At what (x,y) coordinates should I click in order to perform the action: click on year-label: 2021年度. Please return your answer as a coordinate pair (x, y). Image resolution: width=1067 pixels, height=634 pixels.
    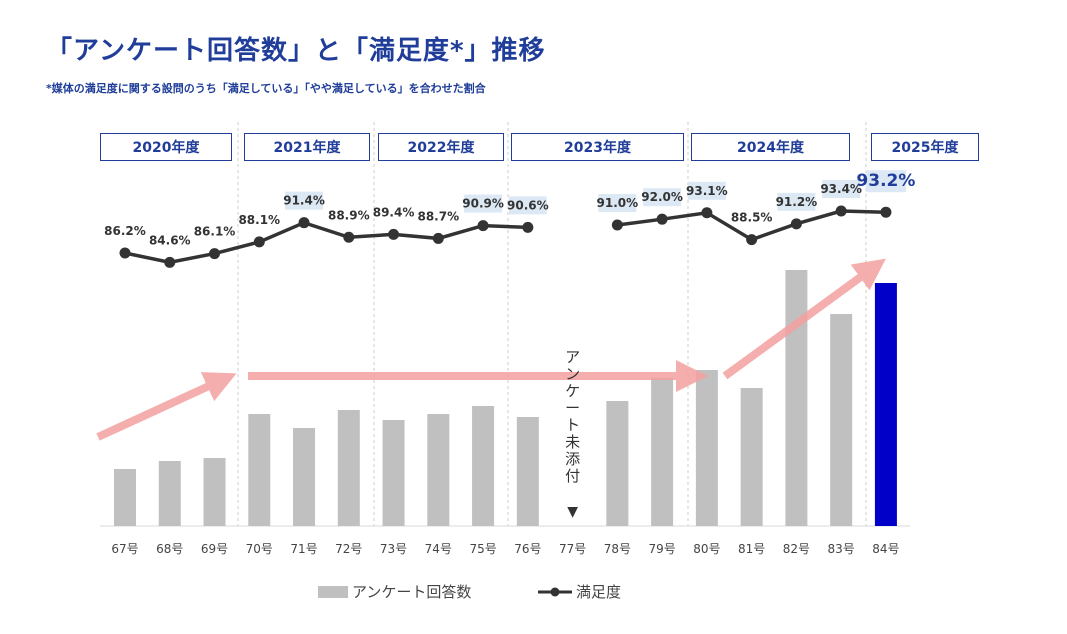
    Looking at the image, I should click on (307, 147).